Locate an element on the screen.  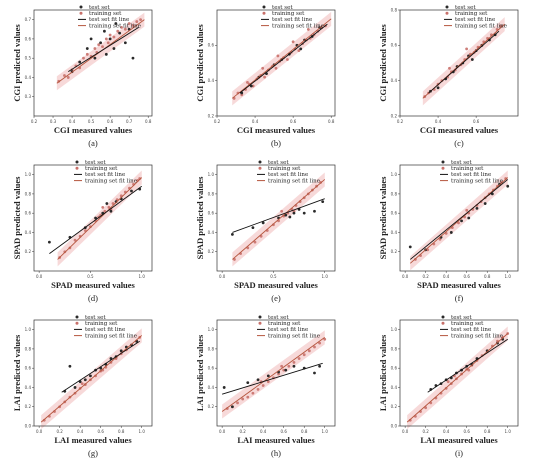
panel-tag: (i) is located at coordinates (459, 453).